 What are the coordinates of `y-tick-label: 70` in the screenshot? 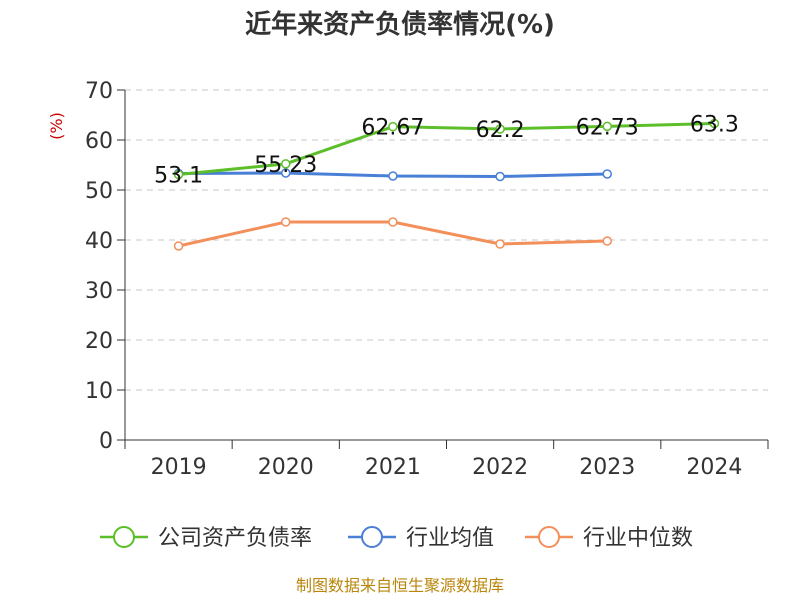 It's located at (99, 91).